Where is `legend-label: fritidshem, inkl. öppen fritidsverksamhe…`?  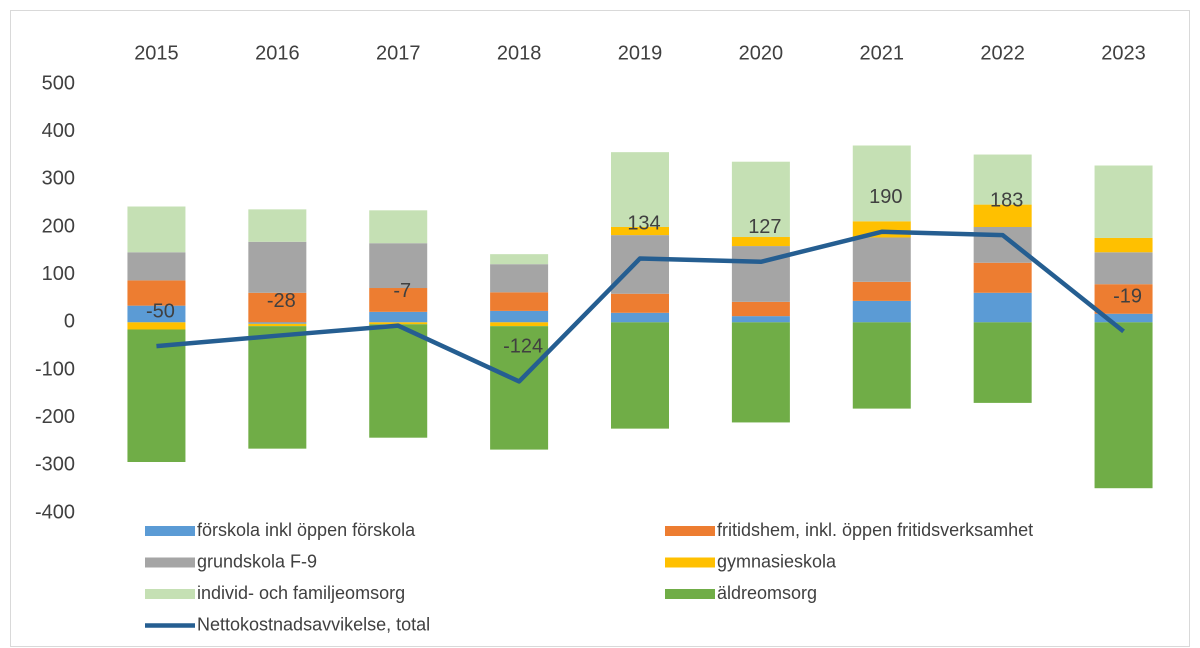
legend-label: fritidshem, inkl. öppen fritidsverksamhe… is located at coordinates (875, 530).